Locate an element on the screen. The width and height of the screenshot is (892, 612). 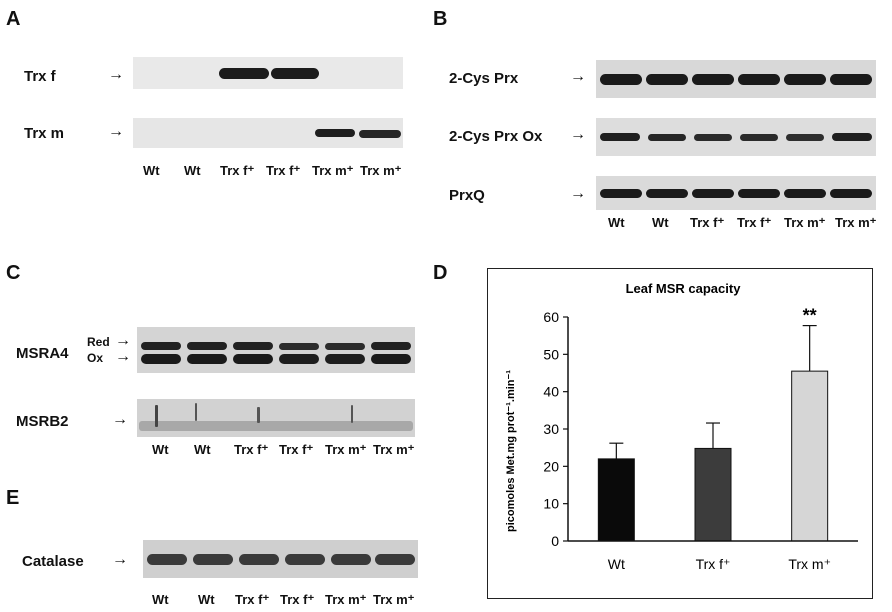
y-tick-label: 30 is located at coordinates (551, 429).